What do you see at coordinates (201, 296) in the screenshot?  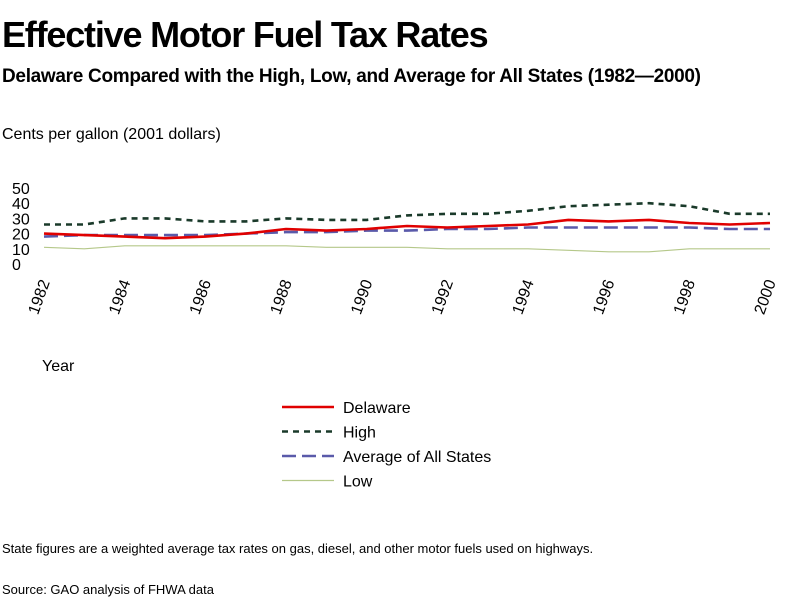 I see `x-tick-label: 1986` at bounding box center [201, 296].